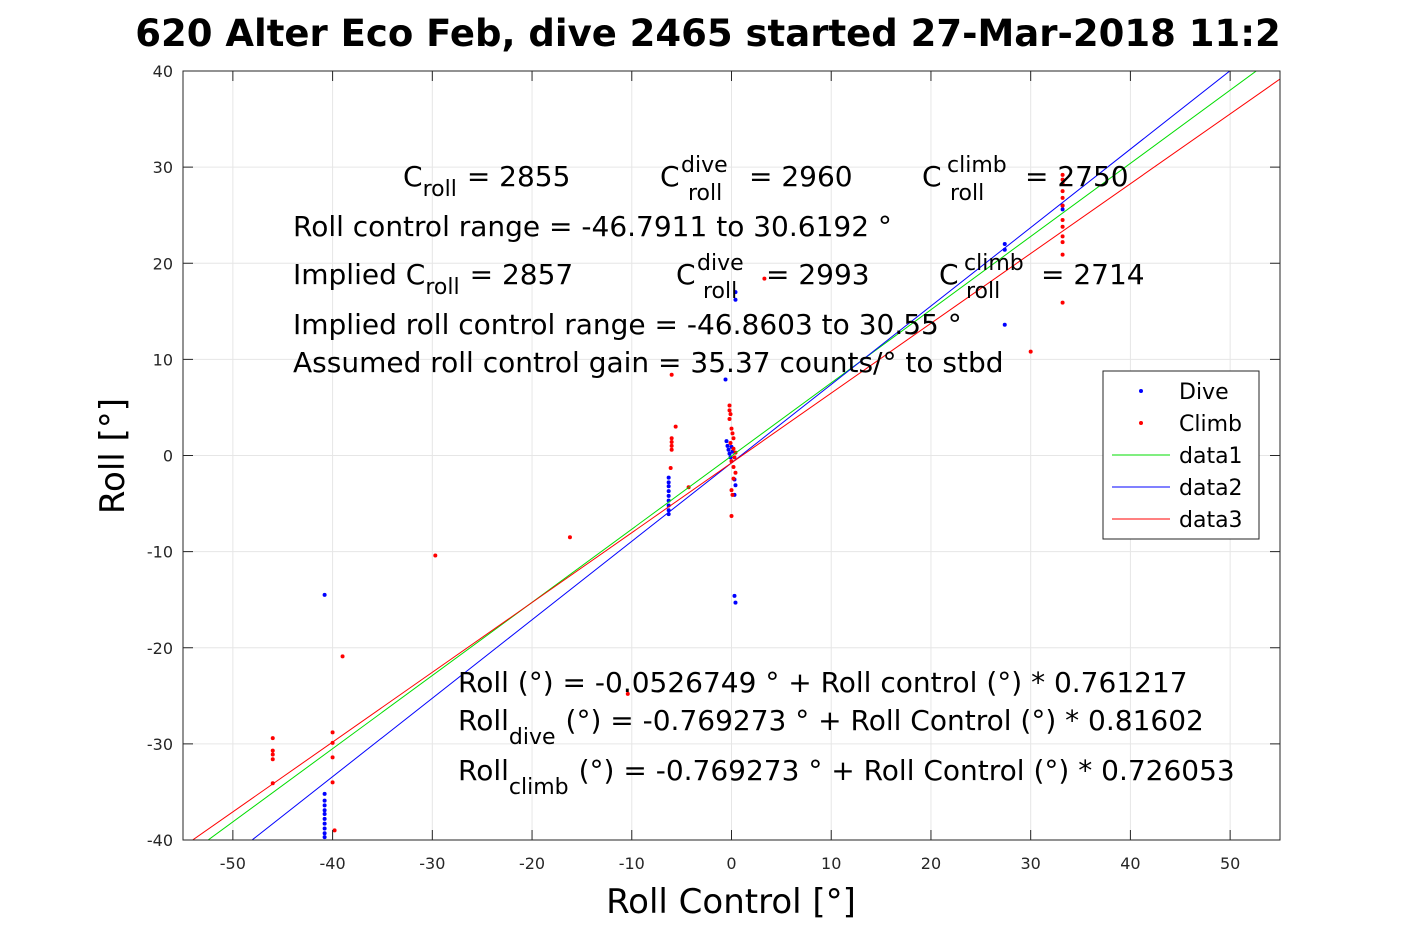 The image size is (1417, 945). Describe the element at coordinates (483, 720) in the screenshot. I see `fit-dive-base: Roll` at that location.